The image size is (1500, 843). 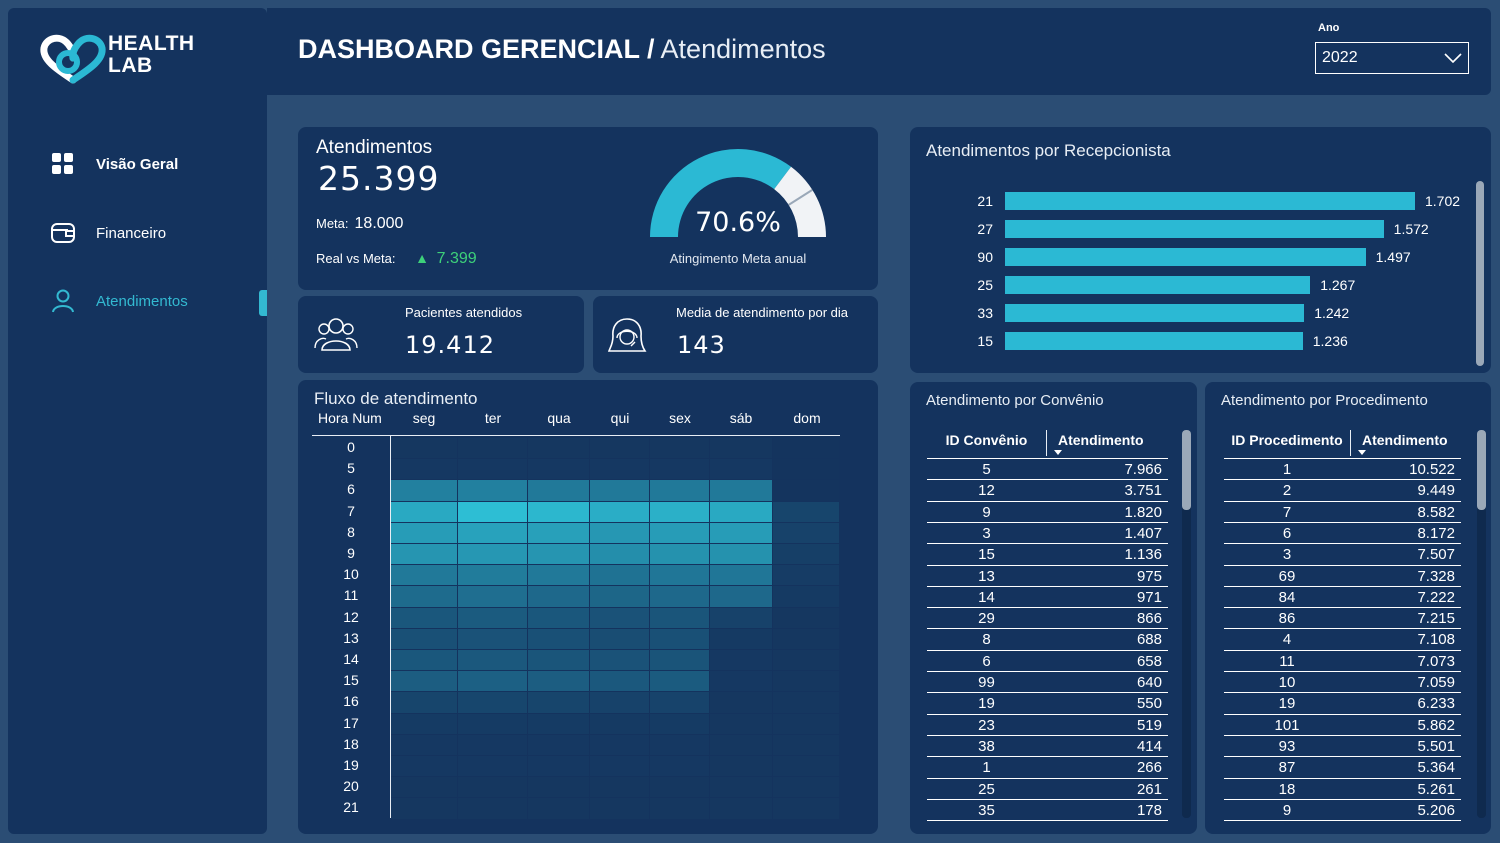 What do you see at coordinates (1058, 452) in the screenshot?
I see `sort-descending-icon` at bounding box center [1058, 452].